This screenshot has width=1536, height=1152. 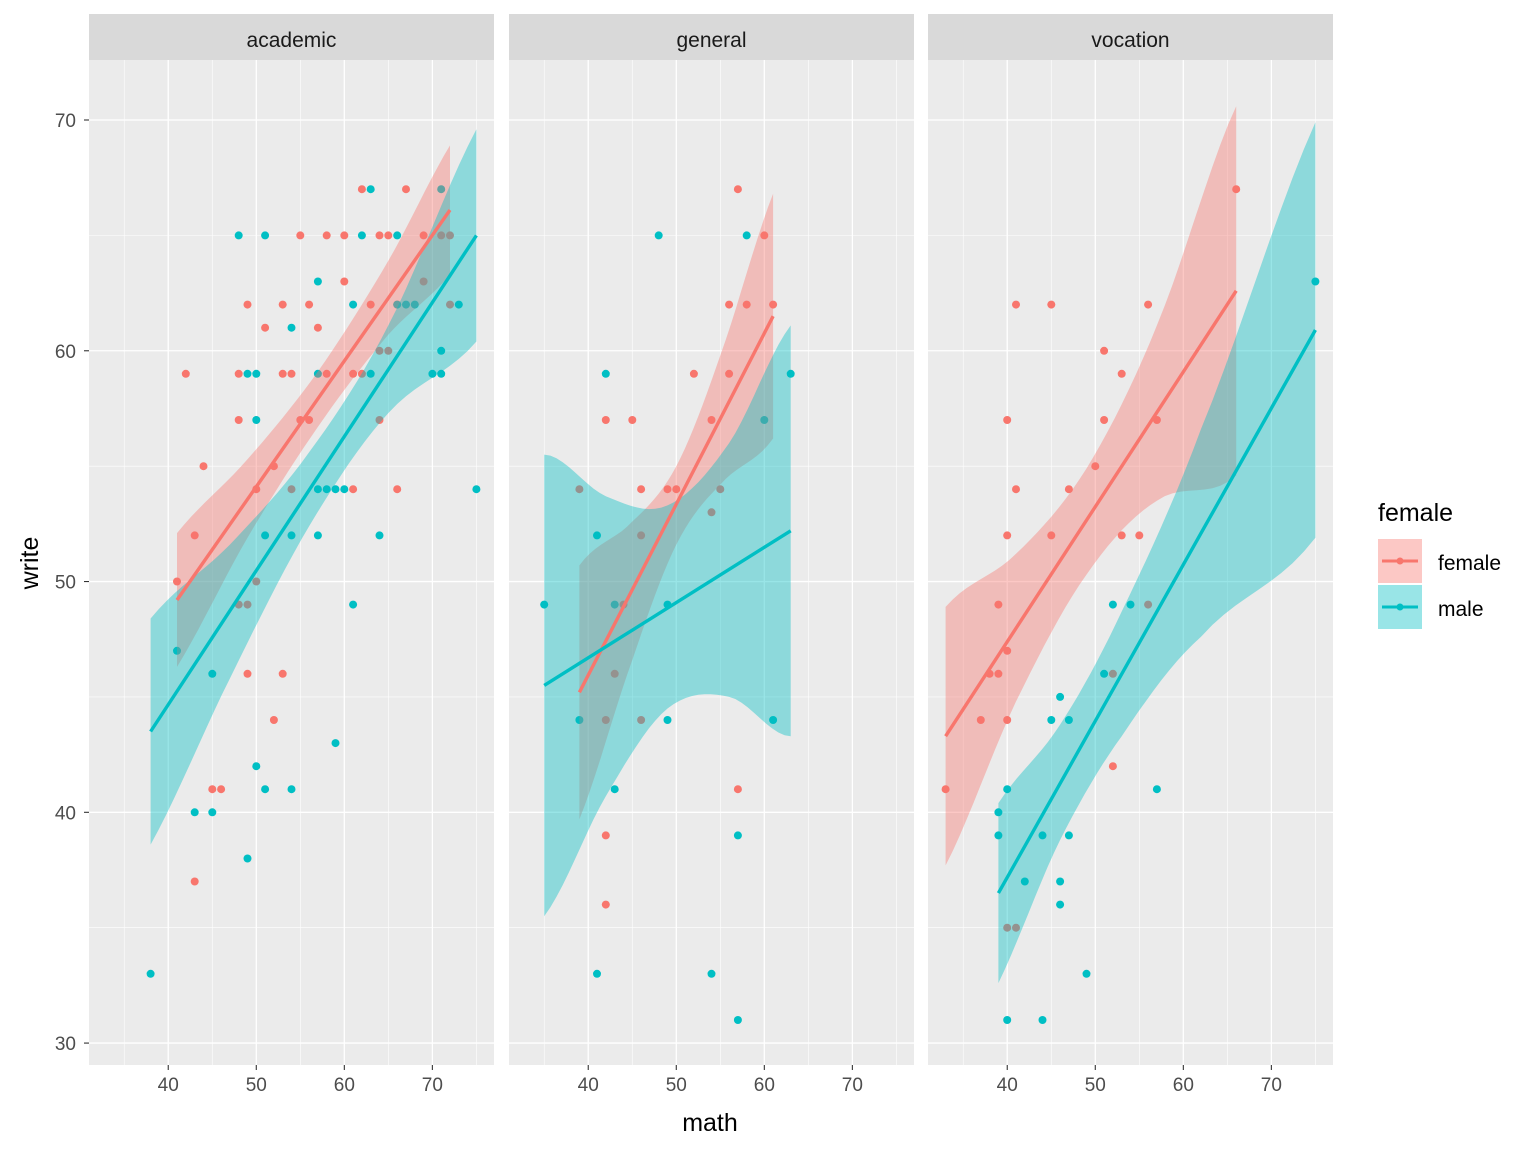 What do you see at coordinates (710, 1123) in the screenshot?
I see `x-axis-title: math` at bounding box center [710, 1123].